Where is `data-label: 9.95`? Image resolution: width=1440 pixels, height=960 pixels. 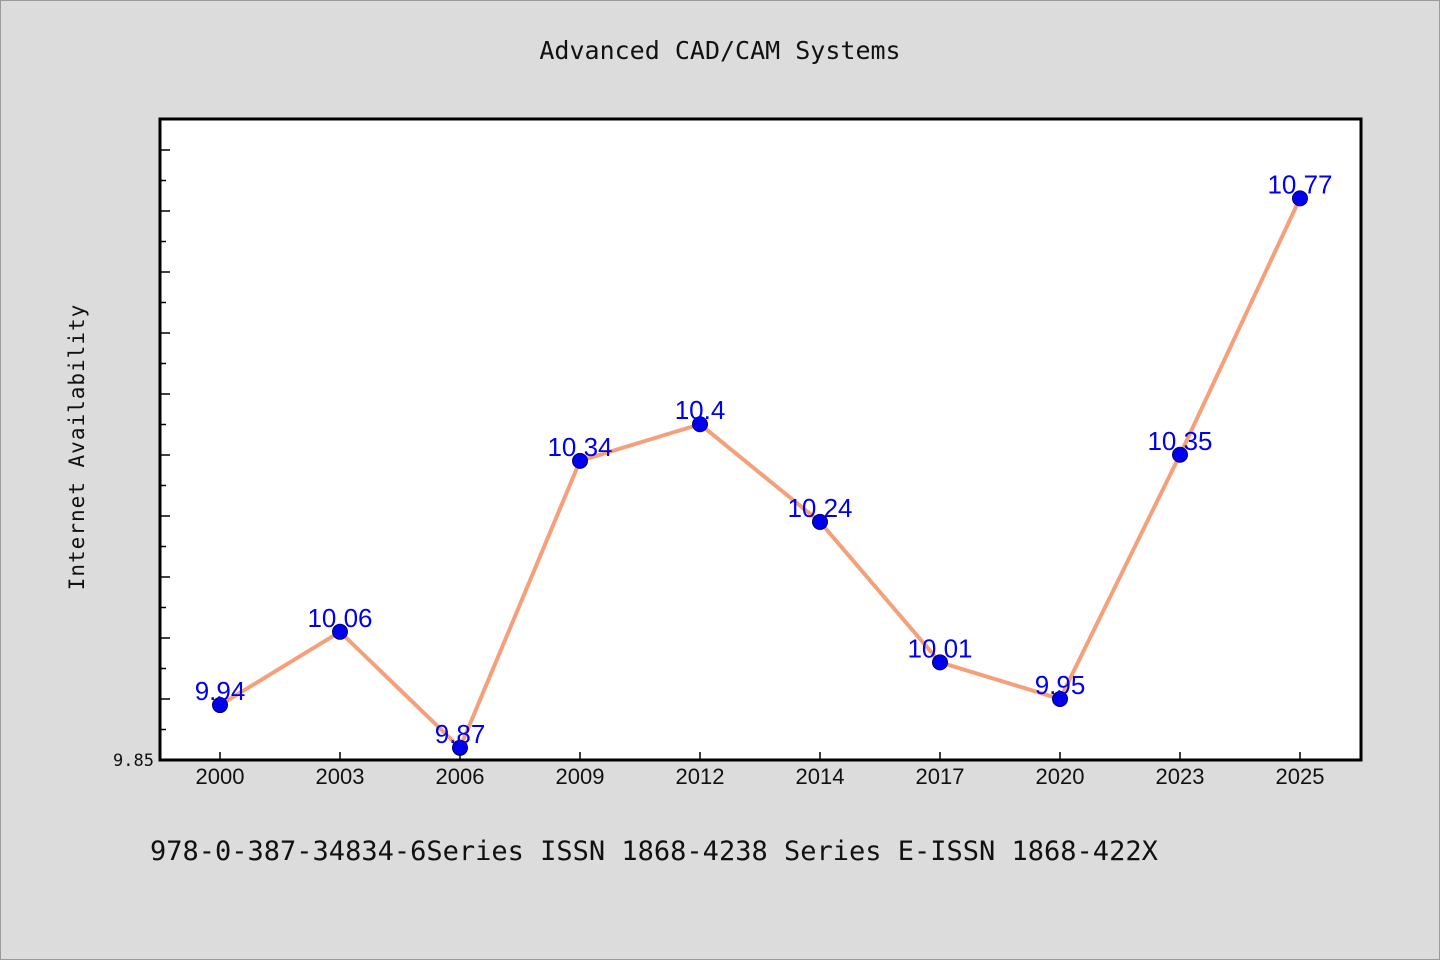 data-label: 9.95 is located at coordinates (1060, 685).